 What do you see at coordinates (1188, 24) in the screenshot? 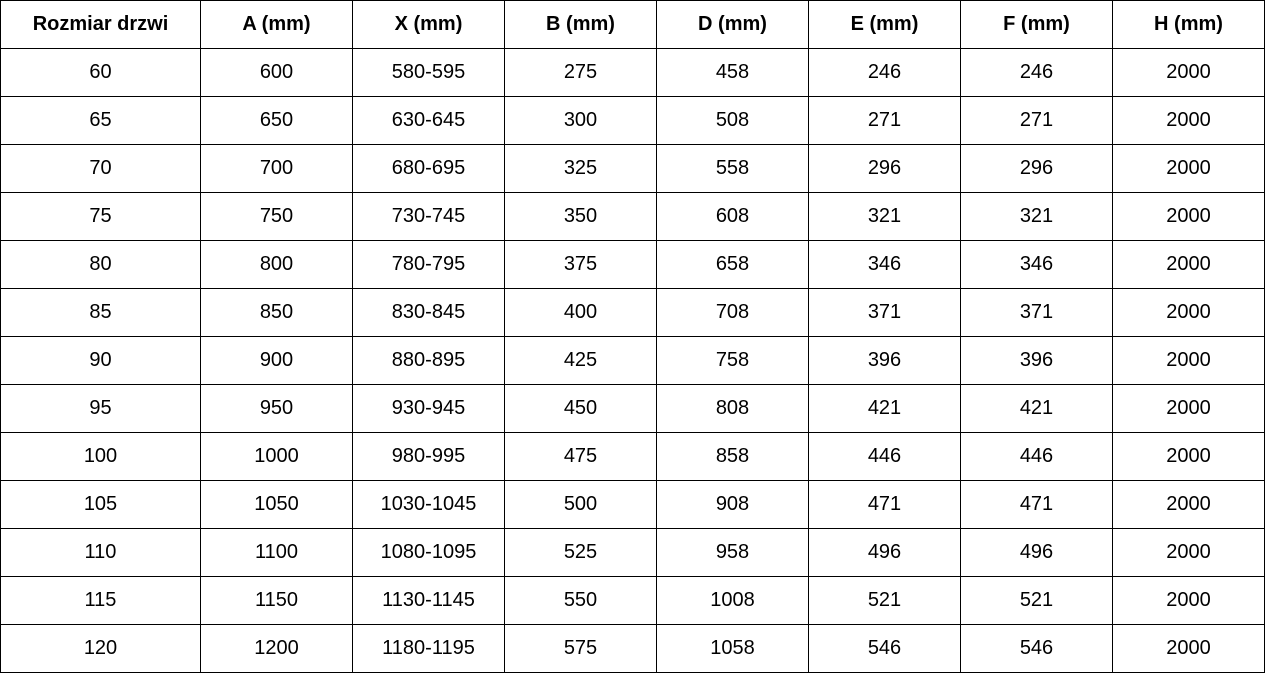
I see `column-header: H (mm)` at bounding box center [1188, 24].